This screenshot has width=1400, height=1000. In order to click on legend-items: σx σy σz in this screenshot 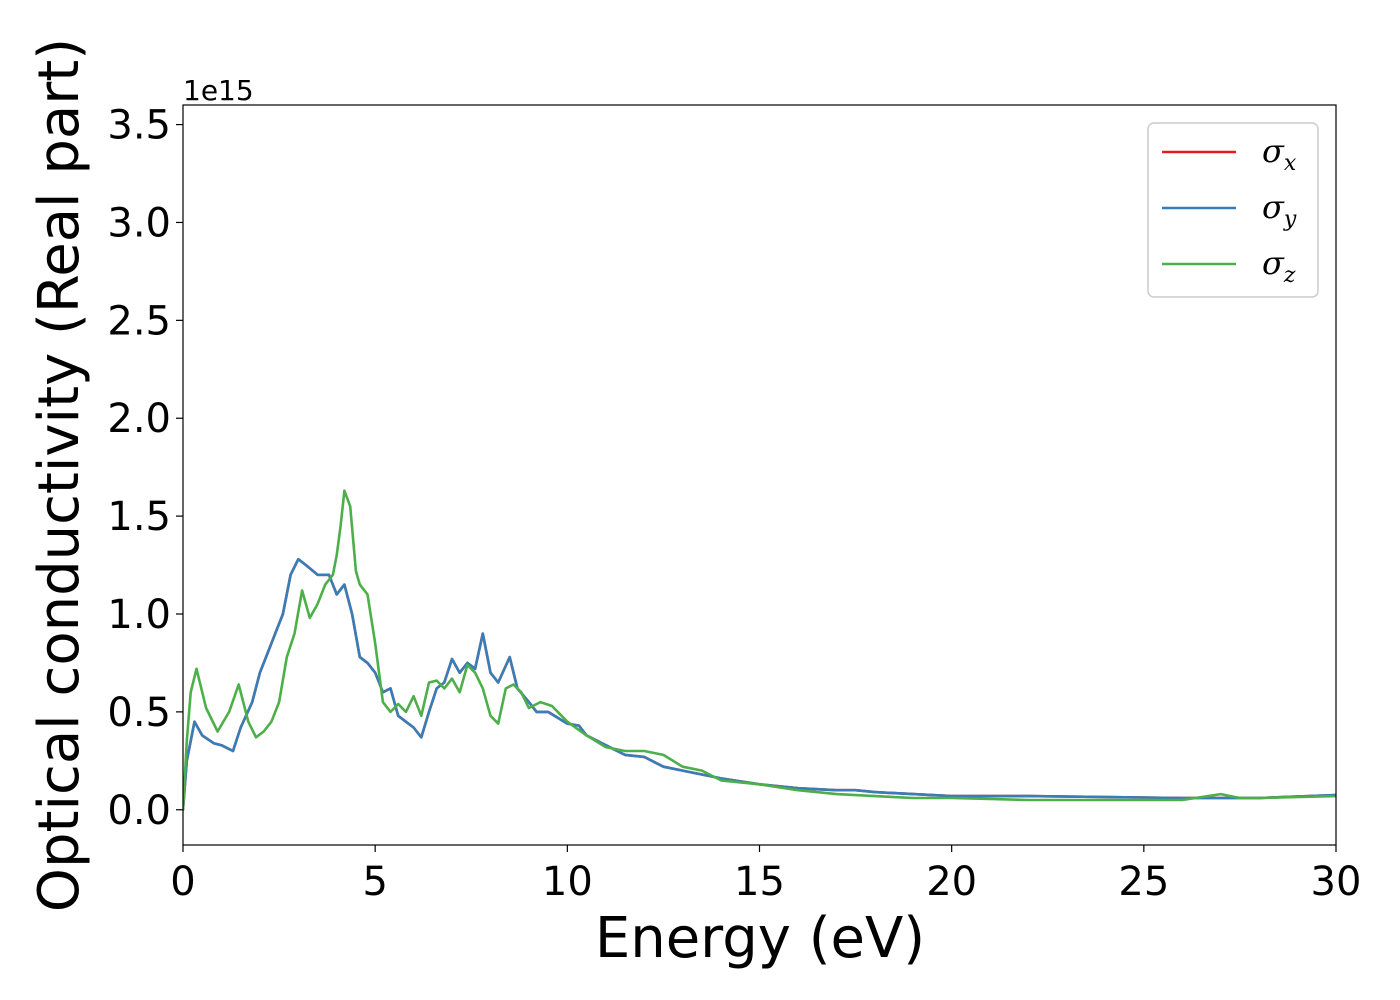, I will do `click(1229, 210)`.